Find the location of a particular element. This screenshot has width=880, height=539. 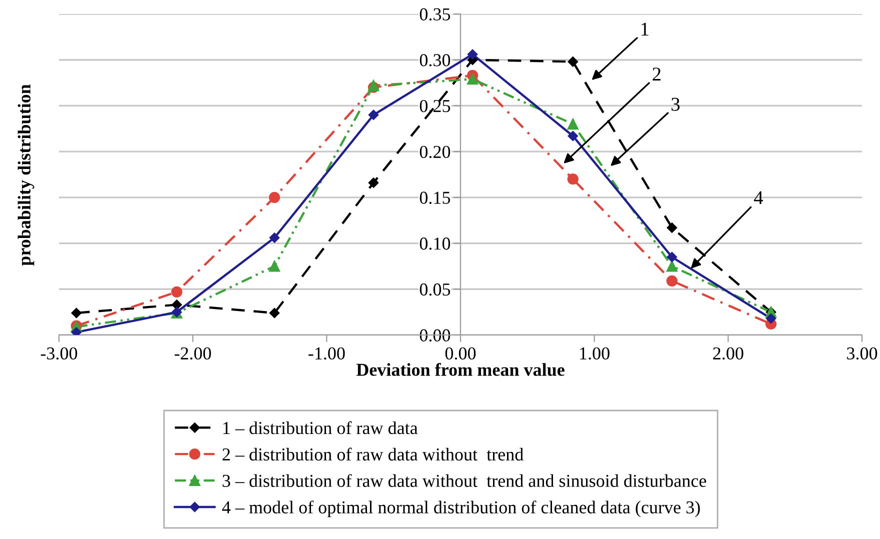

x-tick-label: -1.00 is located at coordinates (326, 353).